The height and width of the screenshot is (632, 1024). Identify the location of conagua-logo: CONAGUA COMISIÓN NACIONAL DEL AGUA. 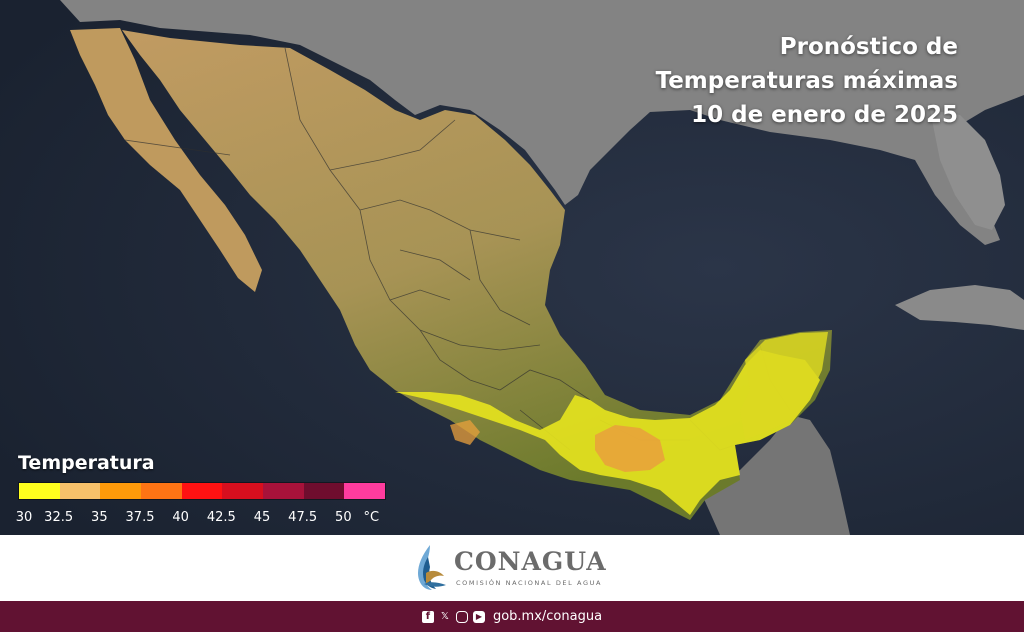
(515, 568).